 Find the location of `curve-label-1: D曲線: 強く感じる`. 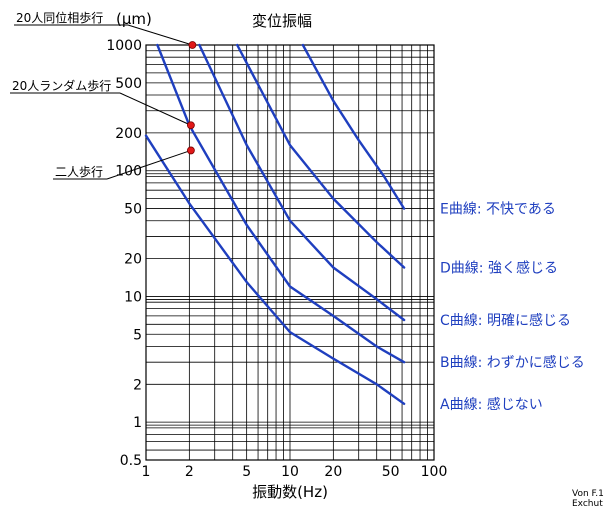

curve-label-1: D曲線: 強く感じる is located at coordinates (499, 267).